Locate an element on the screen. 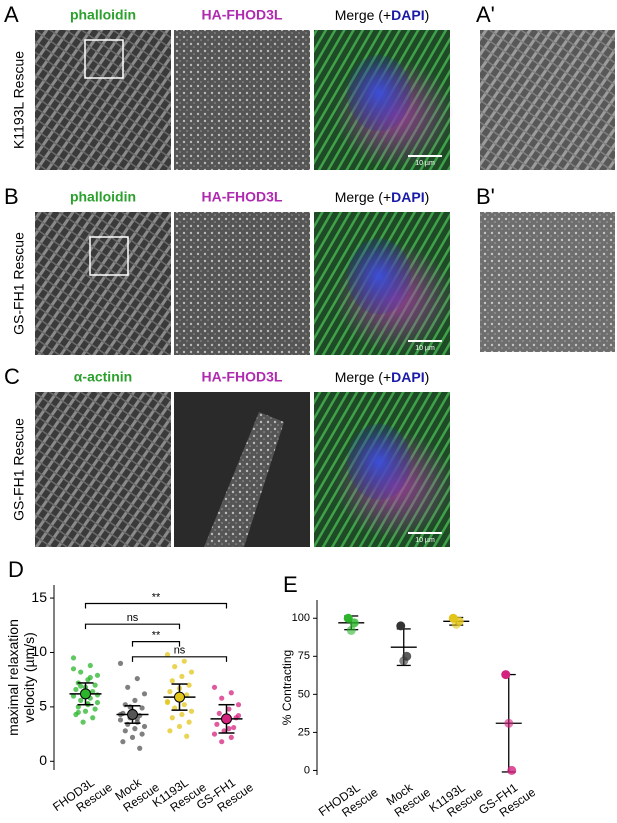  panel-letter: C is located at coordinates (12, 376).